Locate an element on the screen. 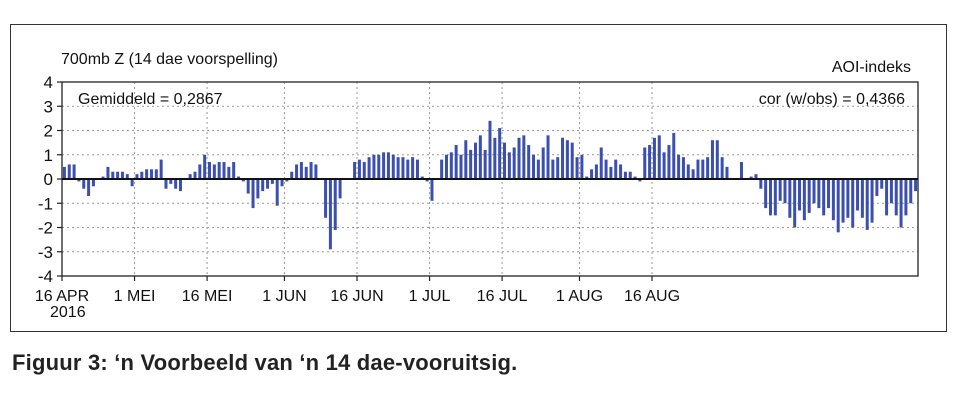  x-tick-label: 16 APR is located at coordinates (62, 296).